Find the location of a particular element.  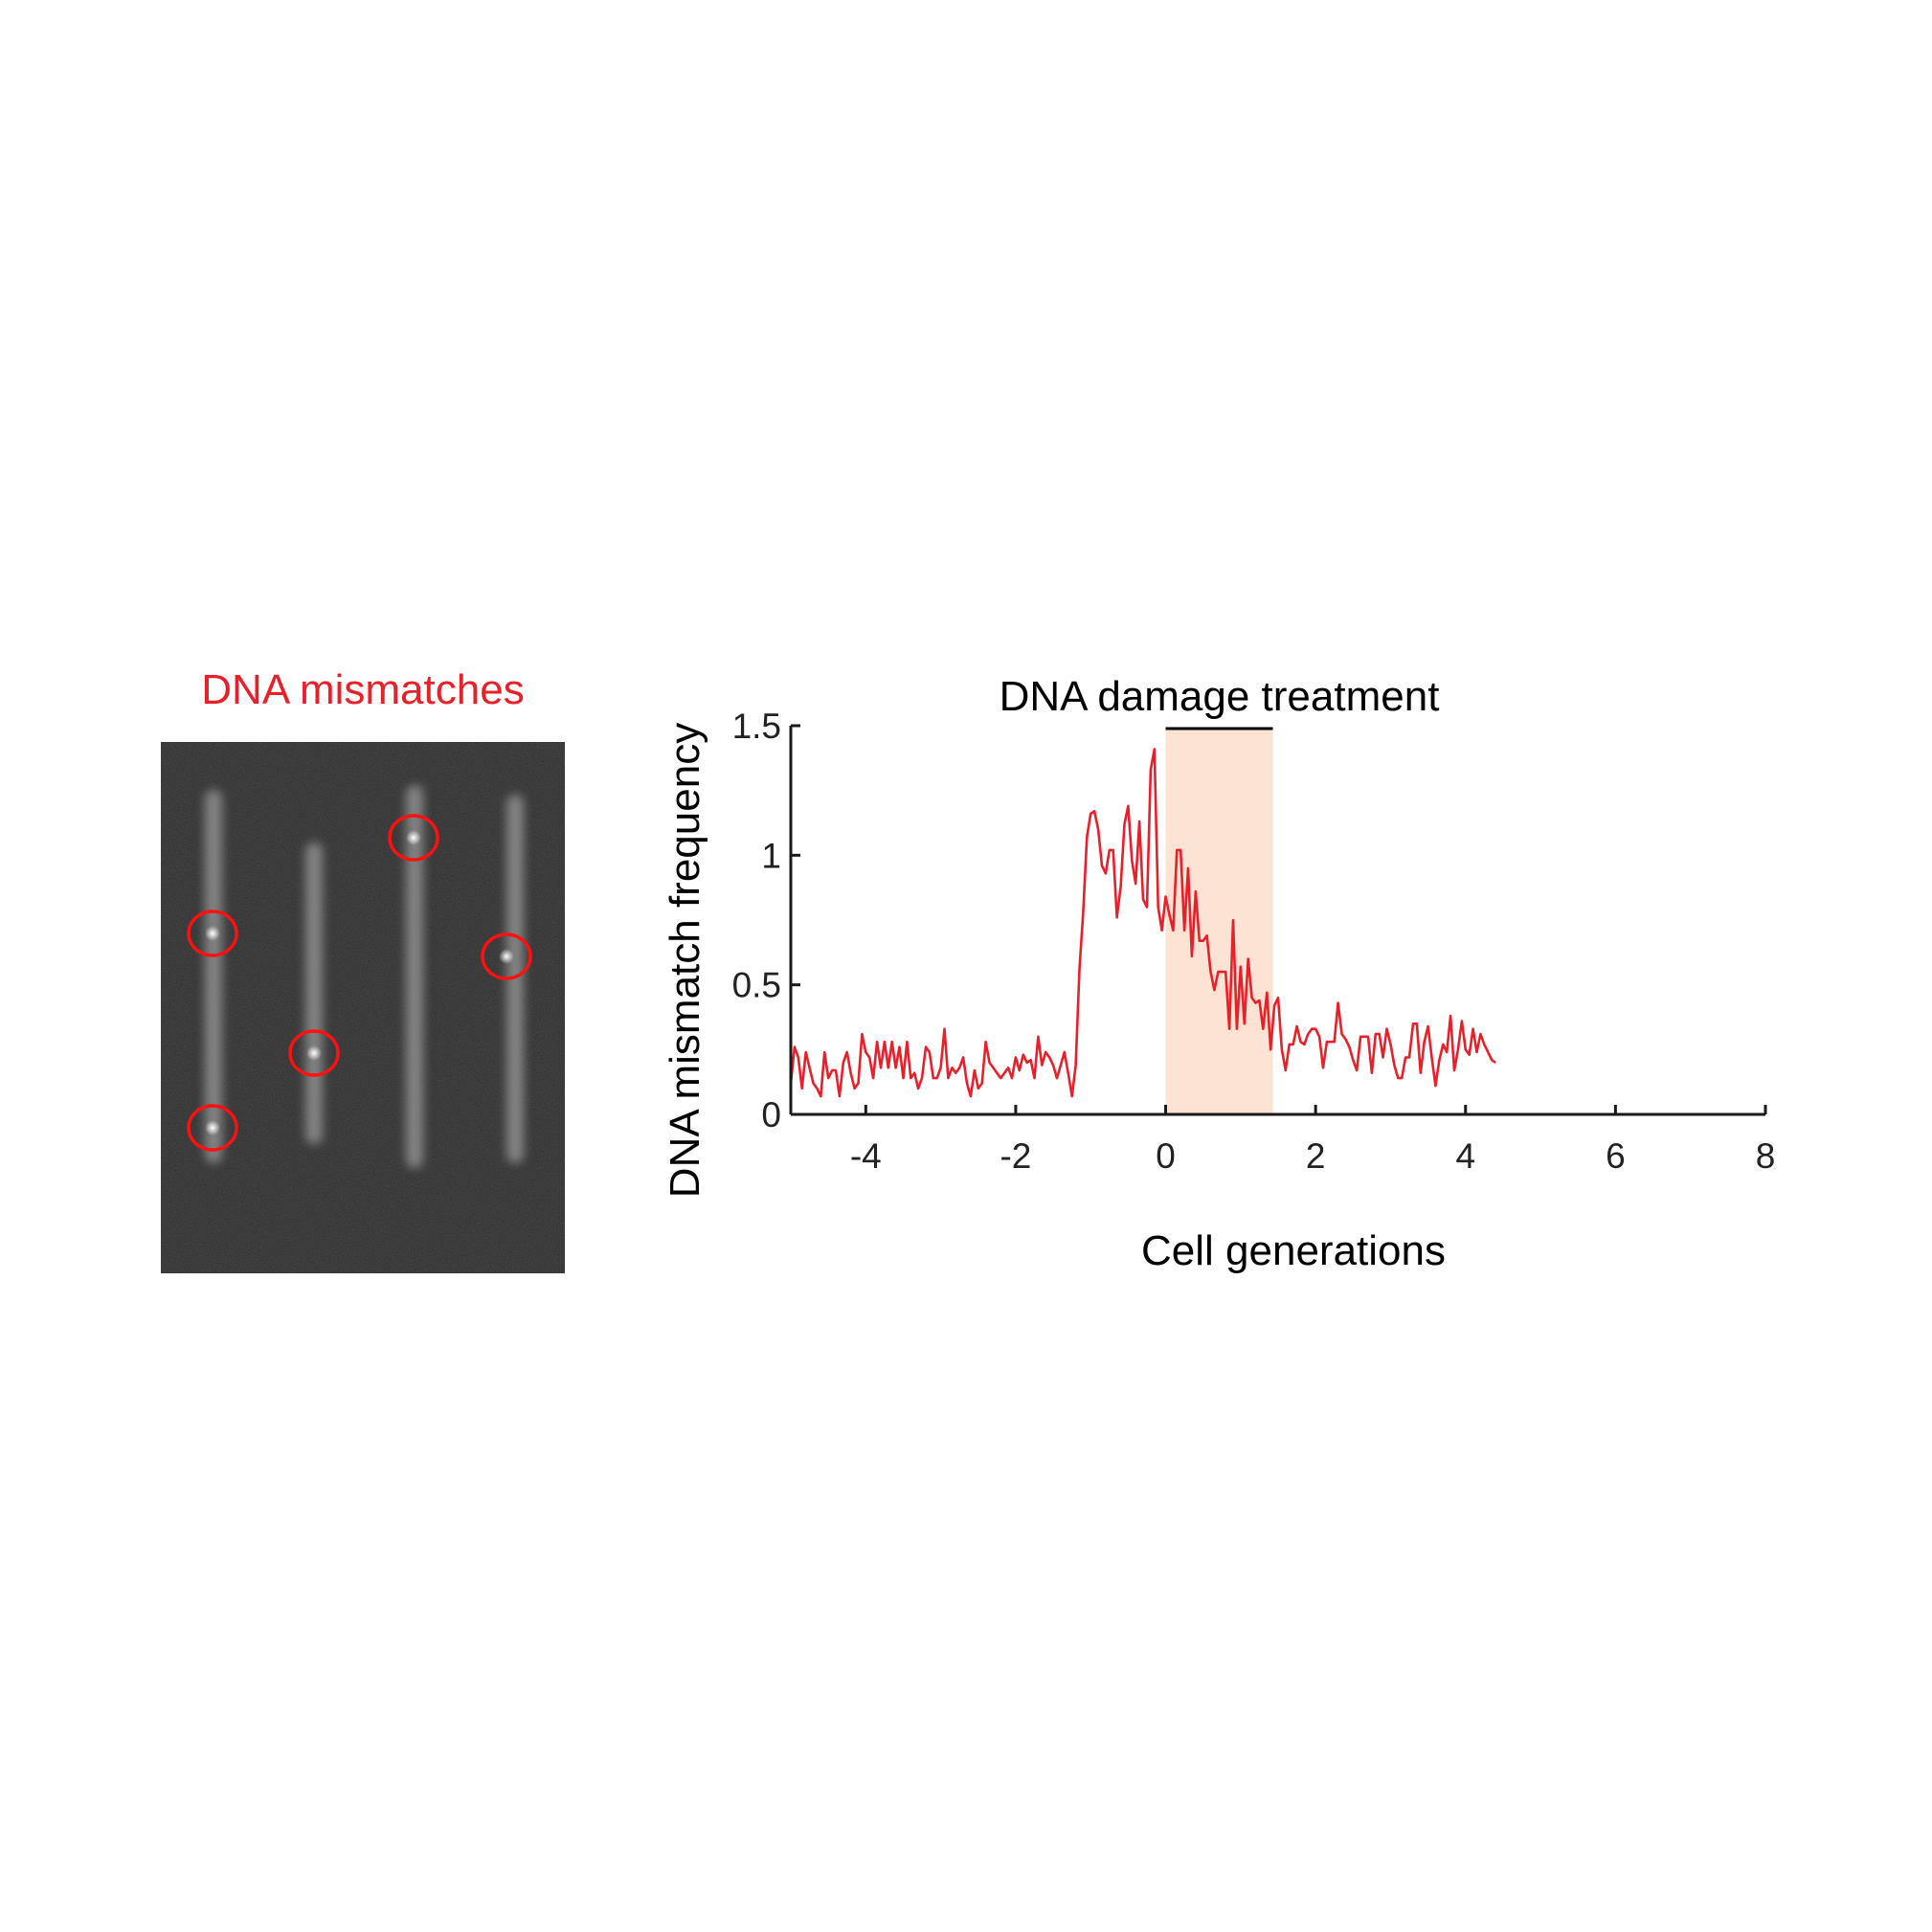

x-tick-label: 8 is located at coordinates (1766, 1156).